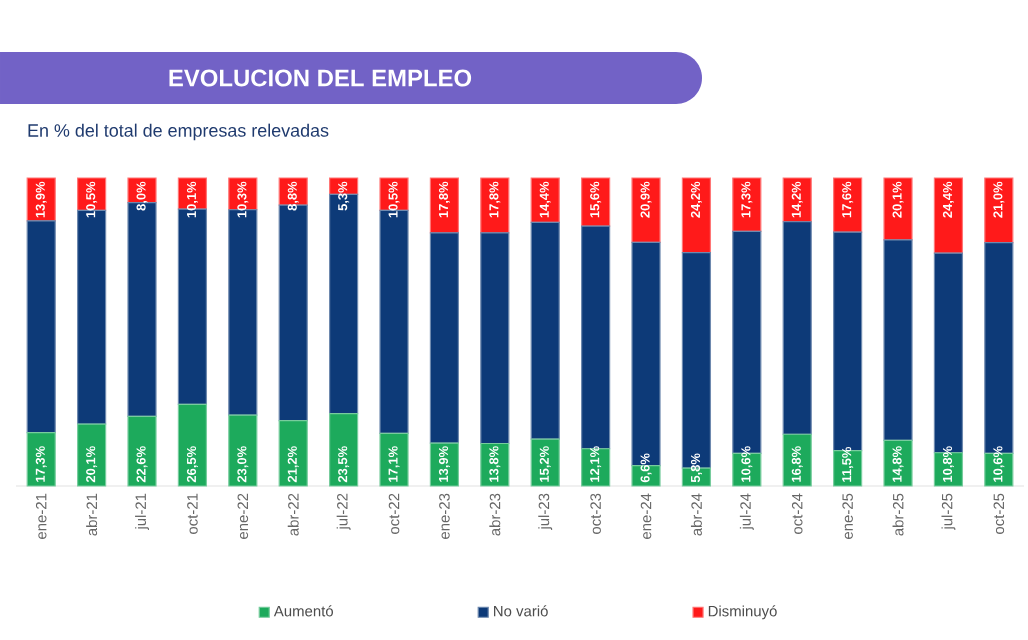 This screenshot has height=640, width=1028. Describe the element at coordinates (178, 132) in the screenshot. I see `chart-subtitle: En % del total de empresas relevadas` at that location.